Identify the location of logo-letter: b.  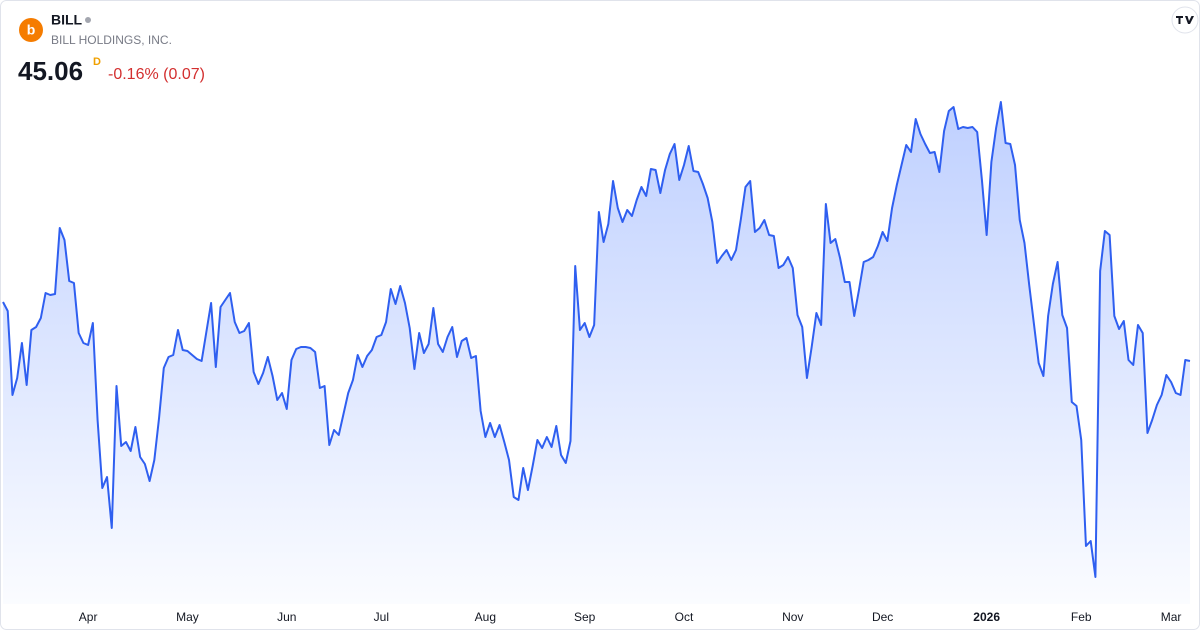
(31, 30).